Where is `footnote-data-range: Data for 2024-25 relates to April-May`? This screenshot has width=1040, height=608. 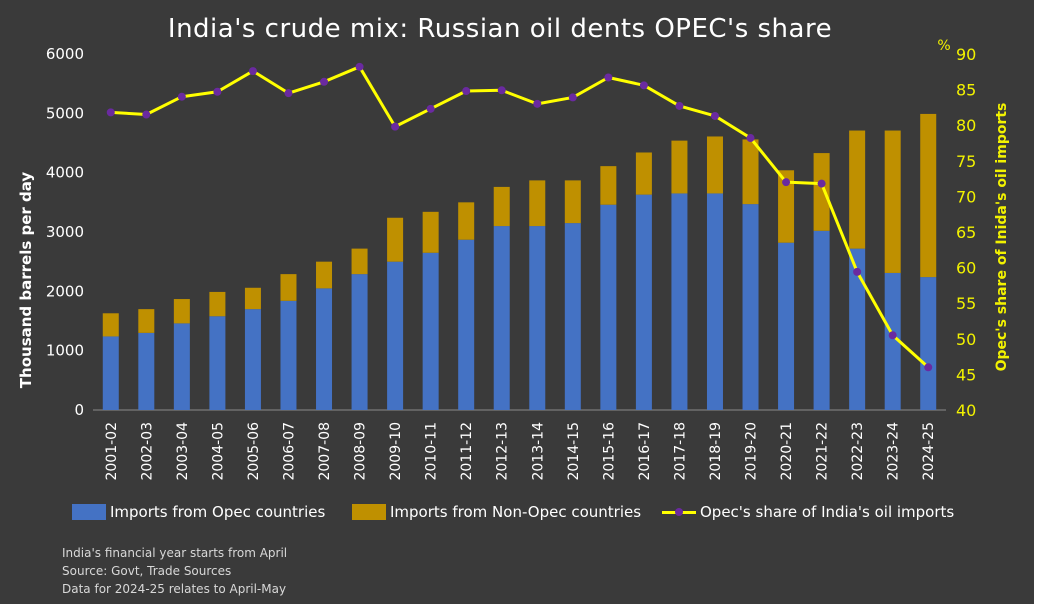 footnote-data-range: Data for 2024-25 relates to April-May is located at coordinates (174, 589).